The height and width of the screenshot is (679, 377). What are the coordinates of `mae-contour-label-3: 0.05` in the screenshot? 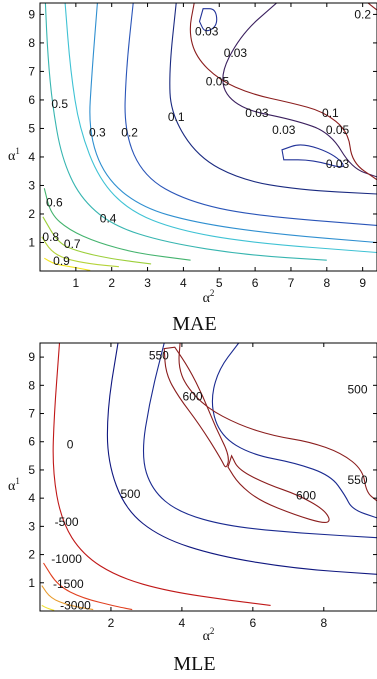 It's located at (218, 81).